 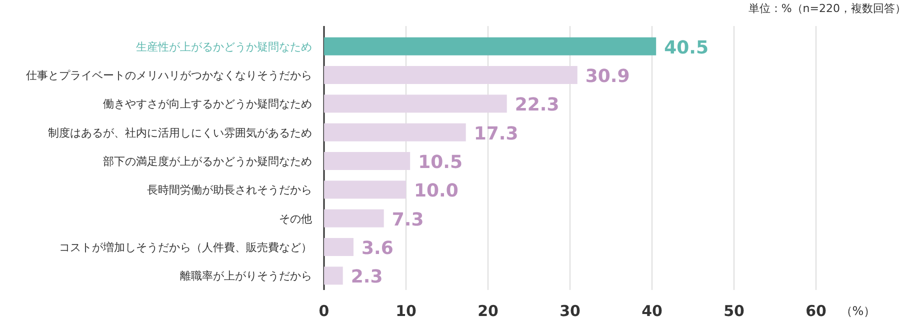 I want to click on y-tick-label: 長時間労働が助長されそうだから, so click(x=229, y=190).